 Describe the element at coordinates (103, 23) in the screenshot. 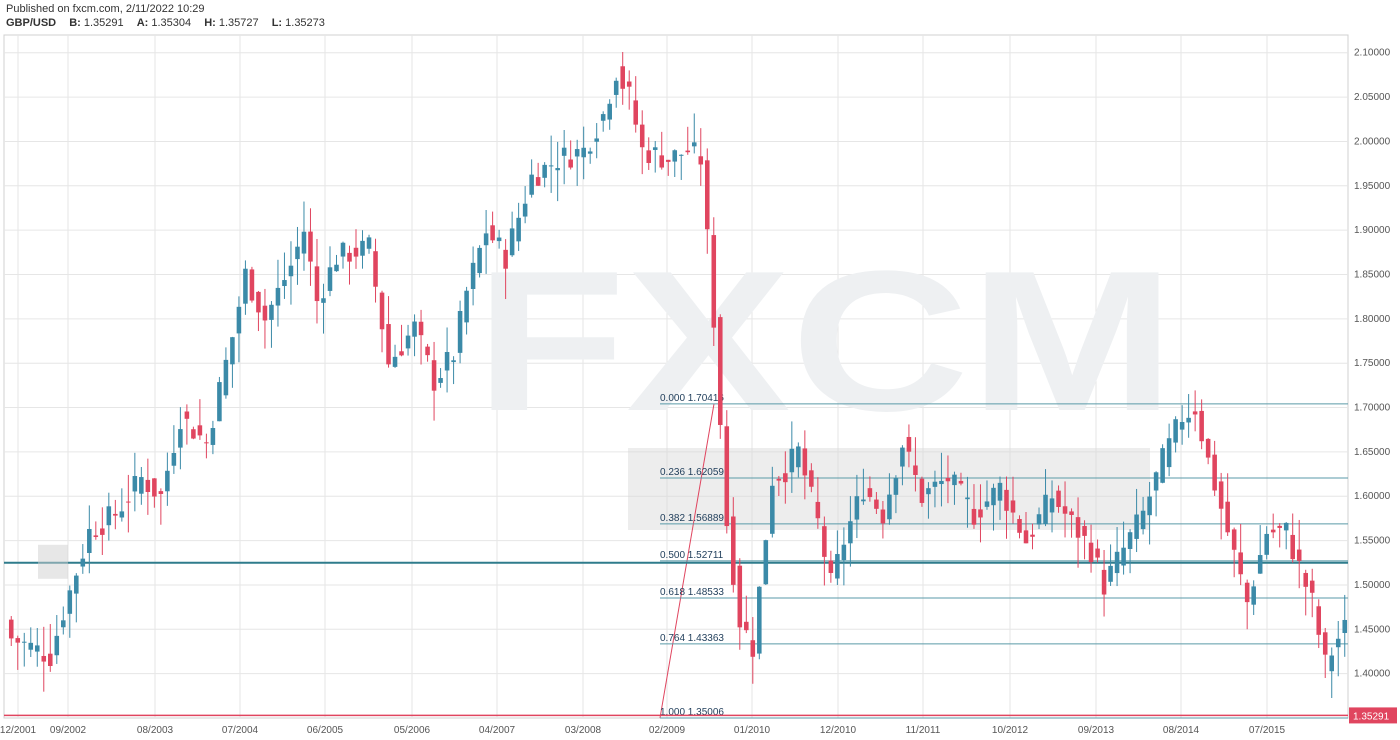

I see `bid-value: 1.35291` at that location.